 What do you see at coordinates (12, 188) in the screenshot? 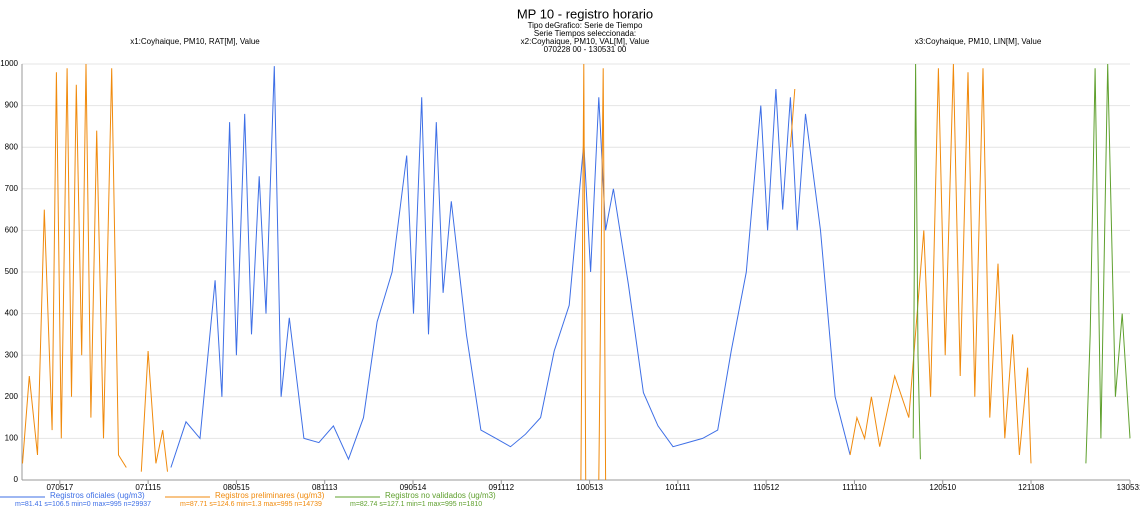
I see `y-tick-label: 700` at bounding box center [12, 188].